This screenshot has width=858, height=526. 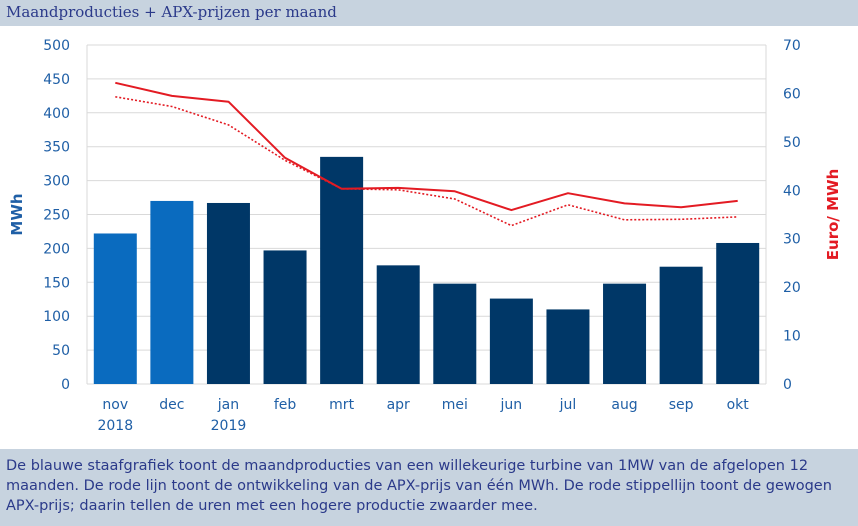 What do you see at coordinates (738, 313) in the screenshot?
I see `bar-okt` at bounding box center [738, 313].